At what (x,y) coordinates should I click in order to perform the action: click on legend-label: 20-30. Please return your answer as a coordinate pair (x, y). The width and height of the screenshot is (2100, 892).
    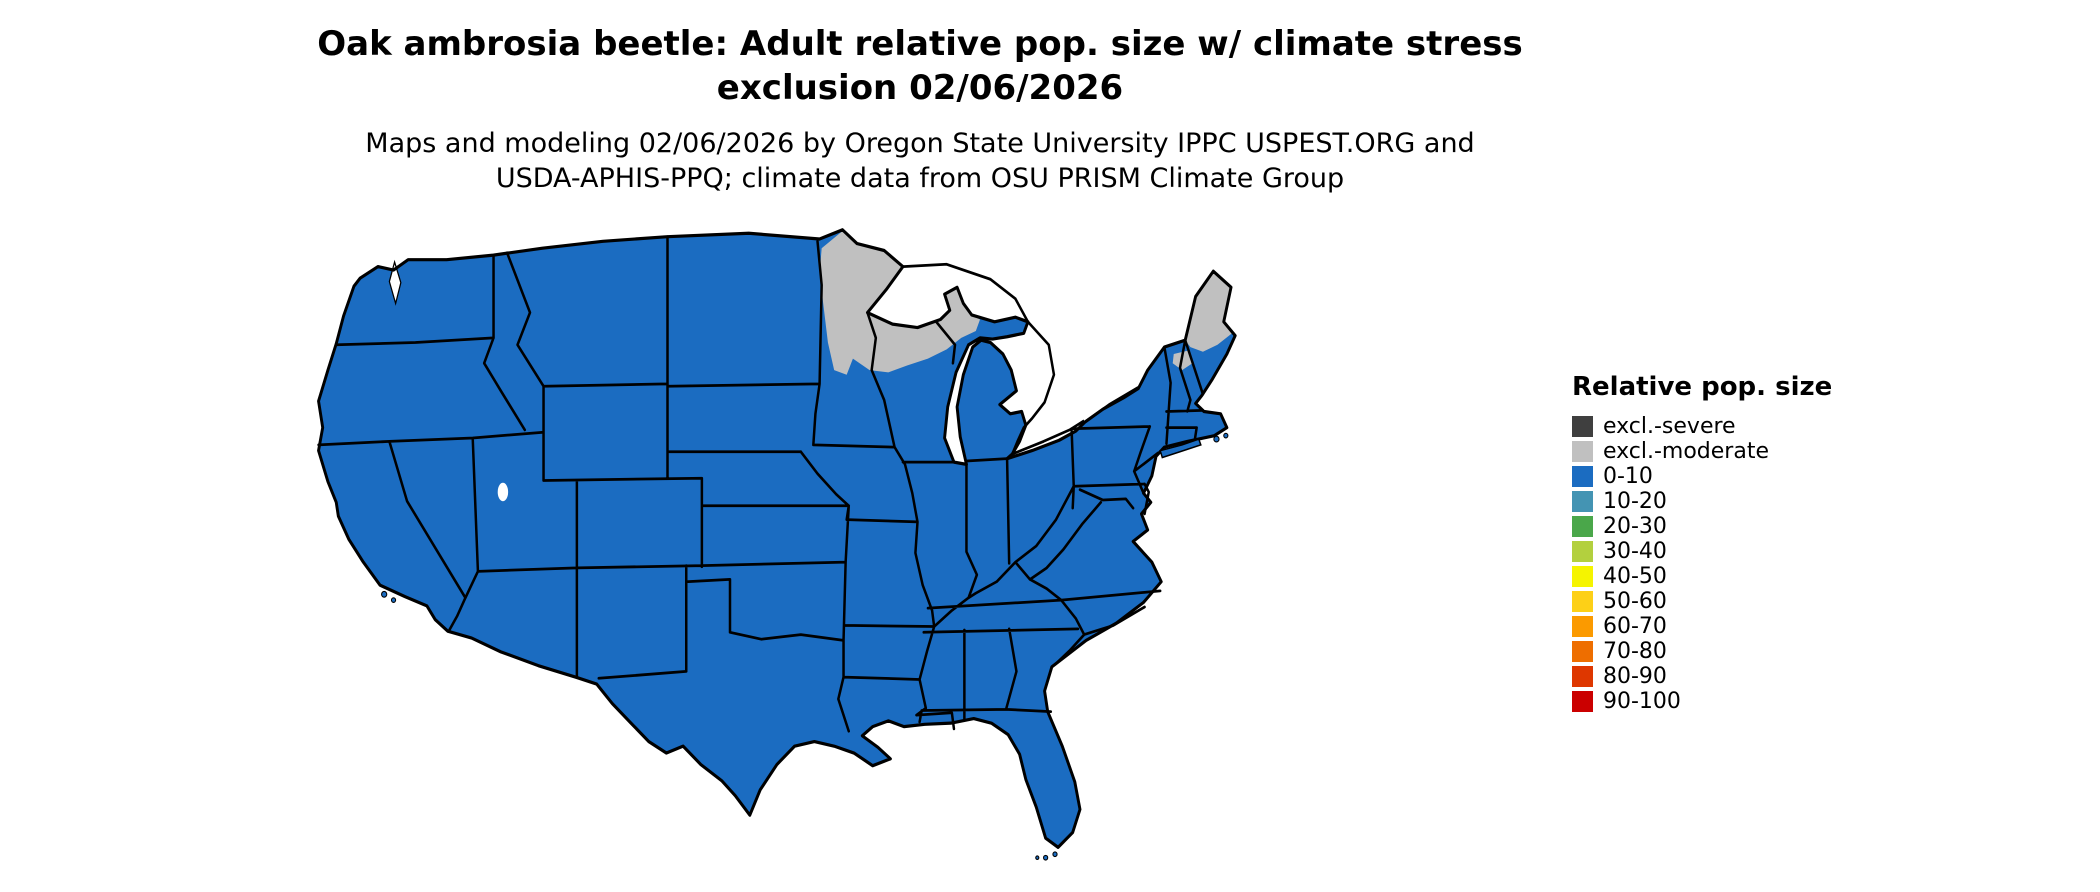
    Looking at the image, I should click on (1635, 526).